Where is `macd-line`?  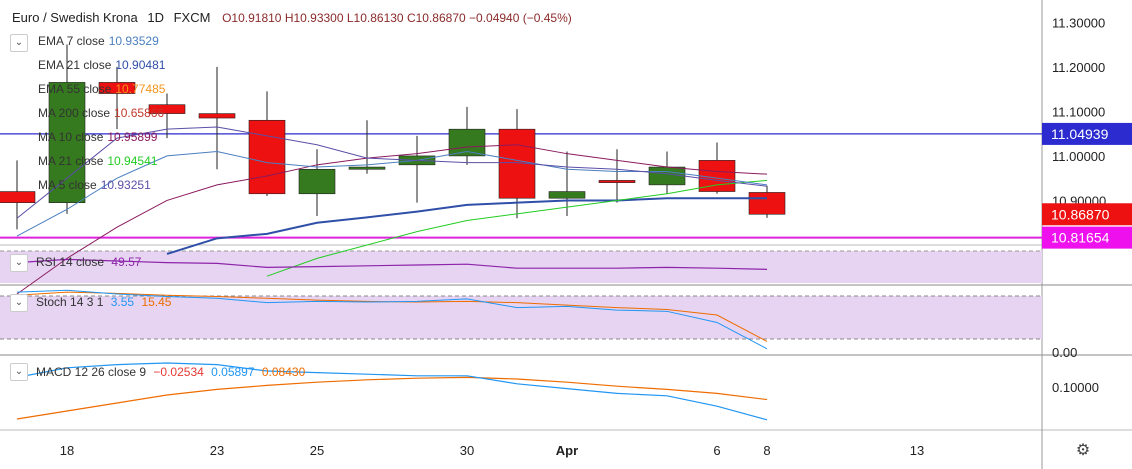 macd-line is located at coordinates (392, 391).